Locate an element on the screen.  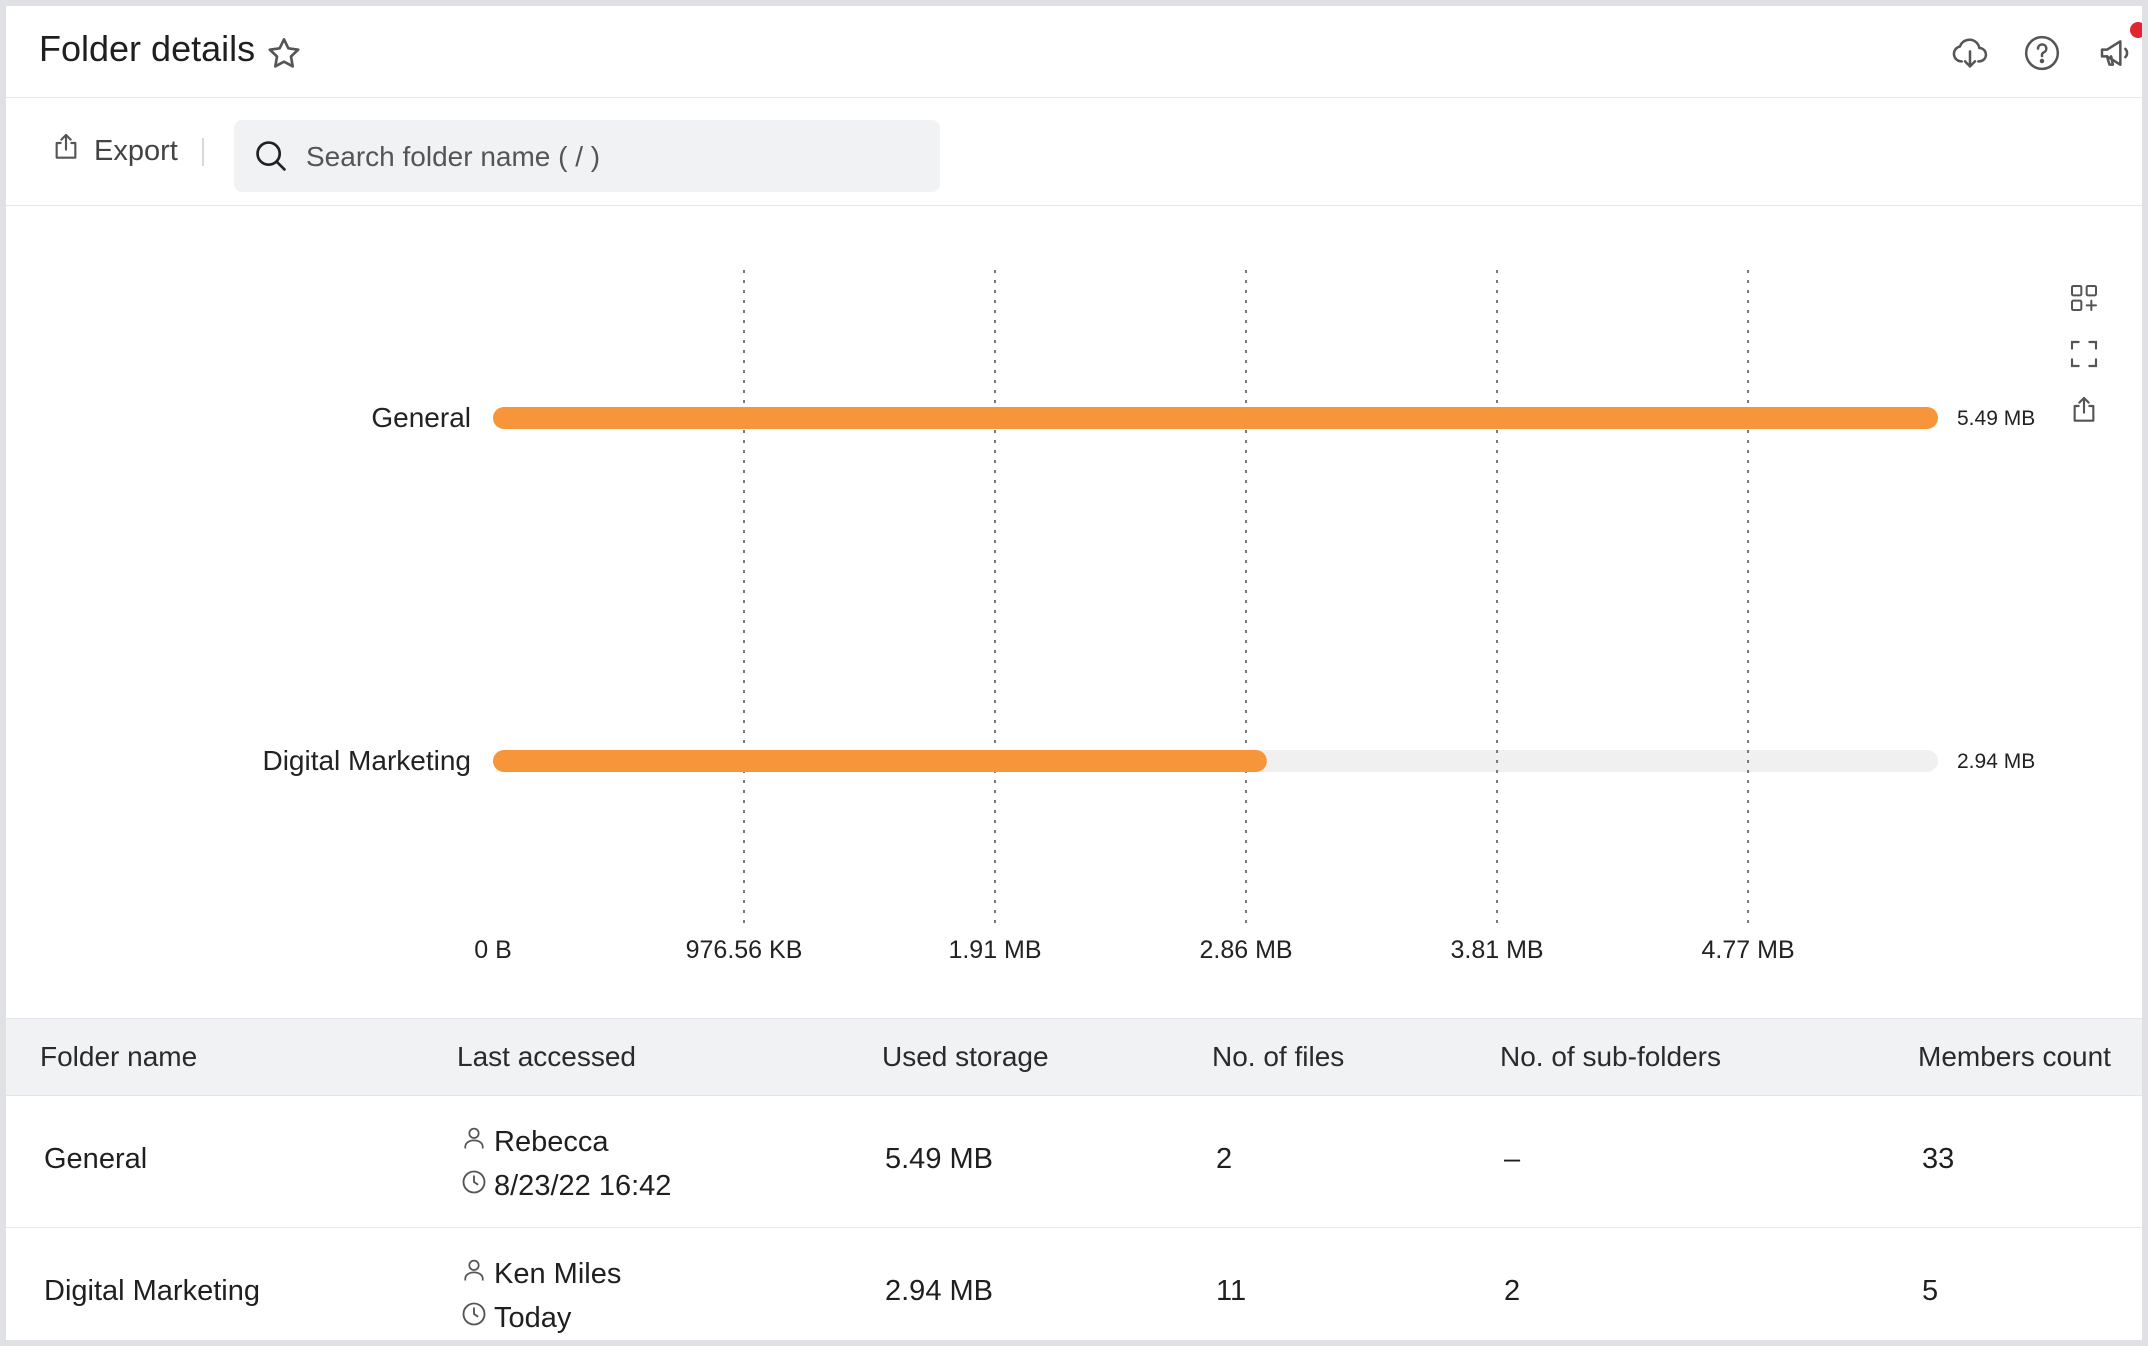
export-label: Export is located at coordinates (136, 150).